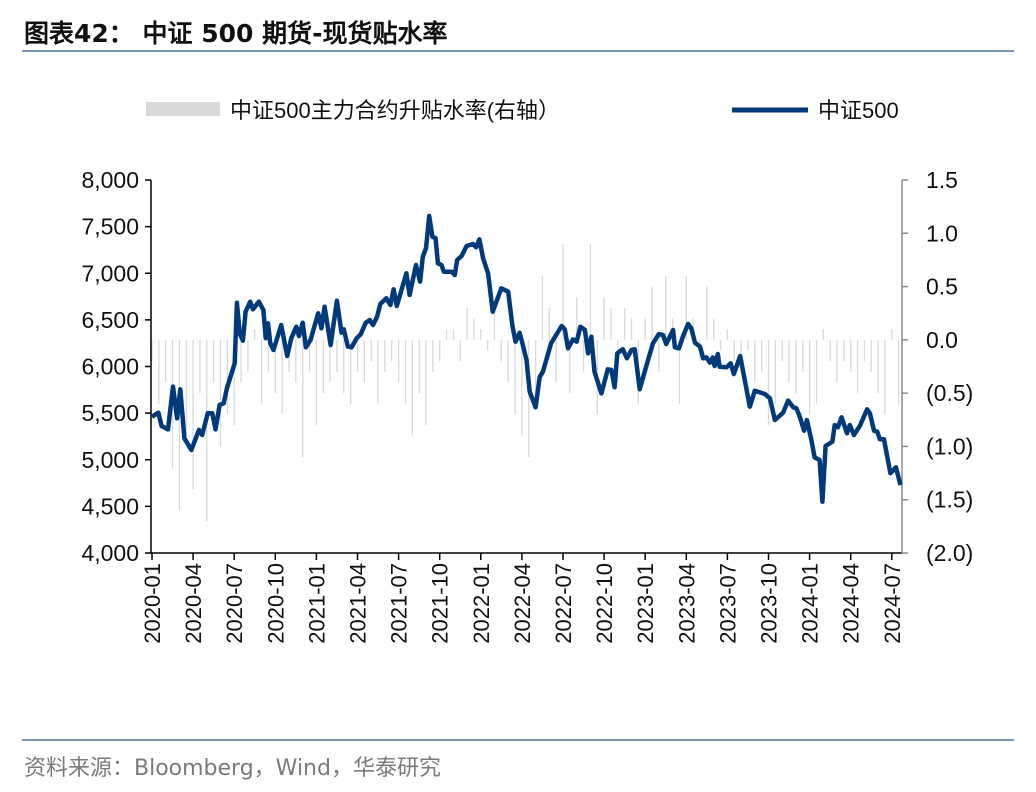 This screenshot has width=1036, height=792. Describe the element at coordinates (399, 603) in the screenshot. I see `x-tick-label: 2021-07` at that location.